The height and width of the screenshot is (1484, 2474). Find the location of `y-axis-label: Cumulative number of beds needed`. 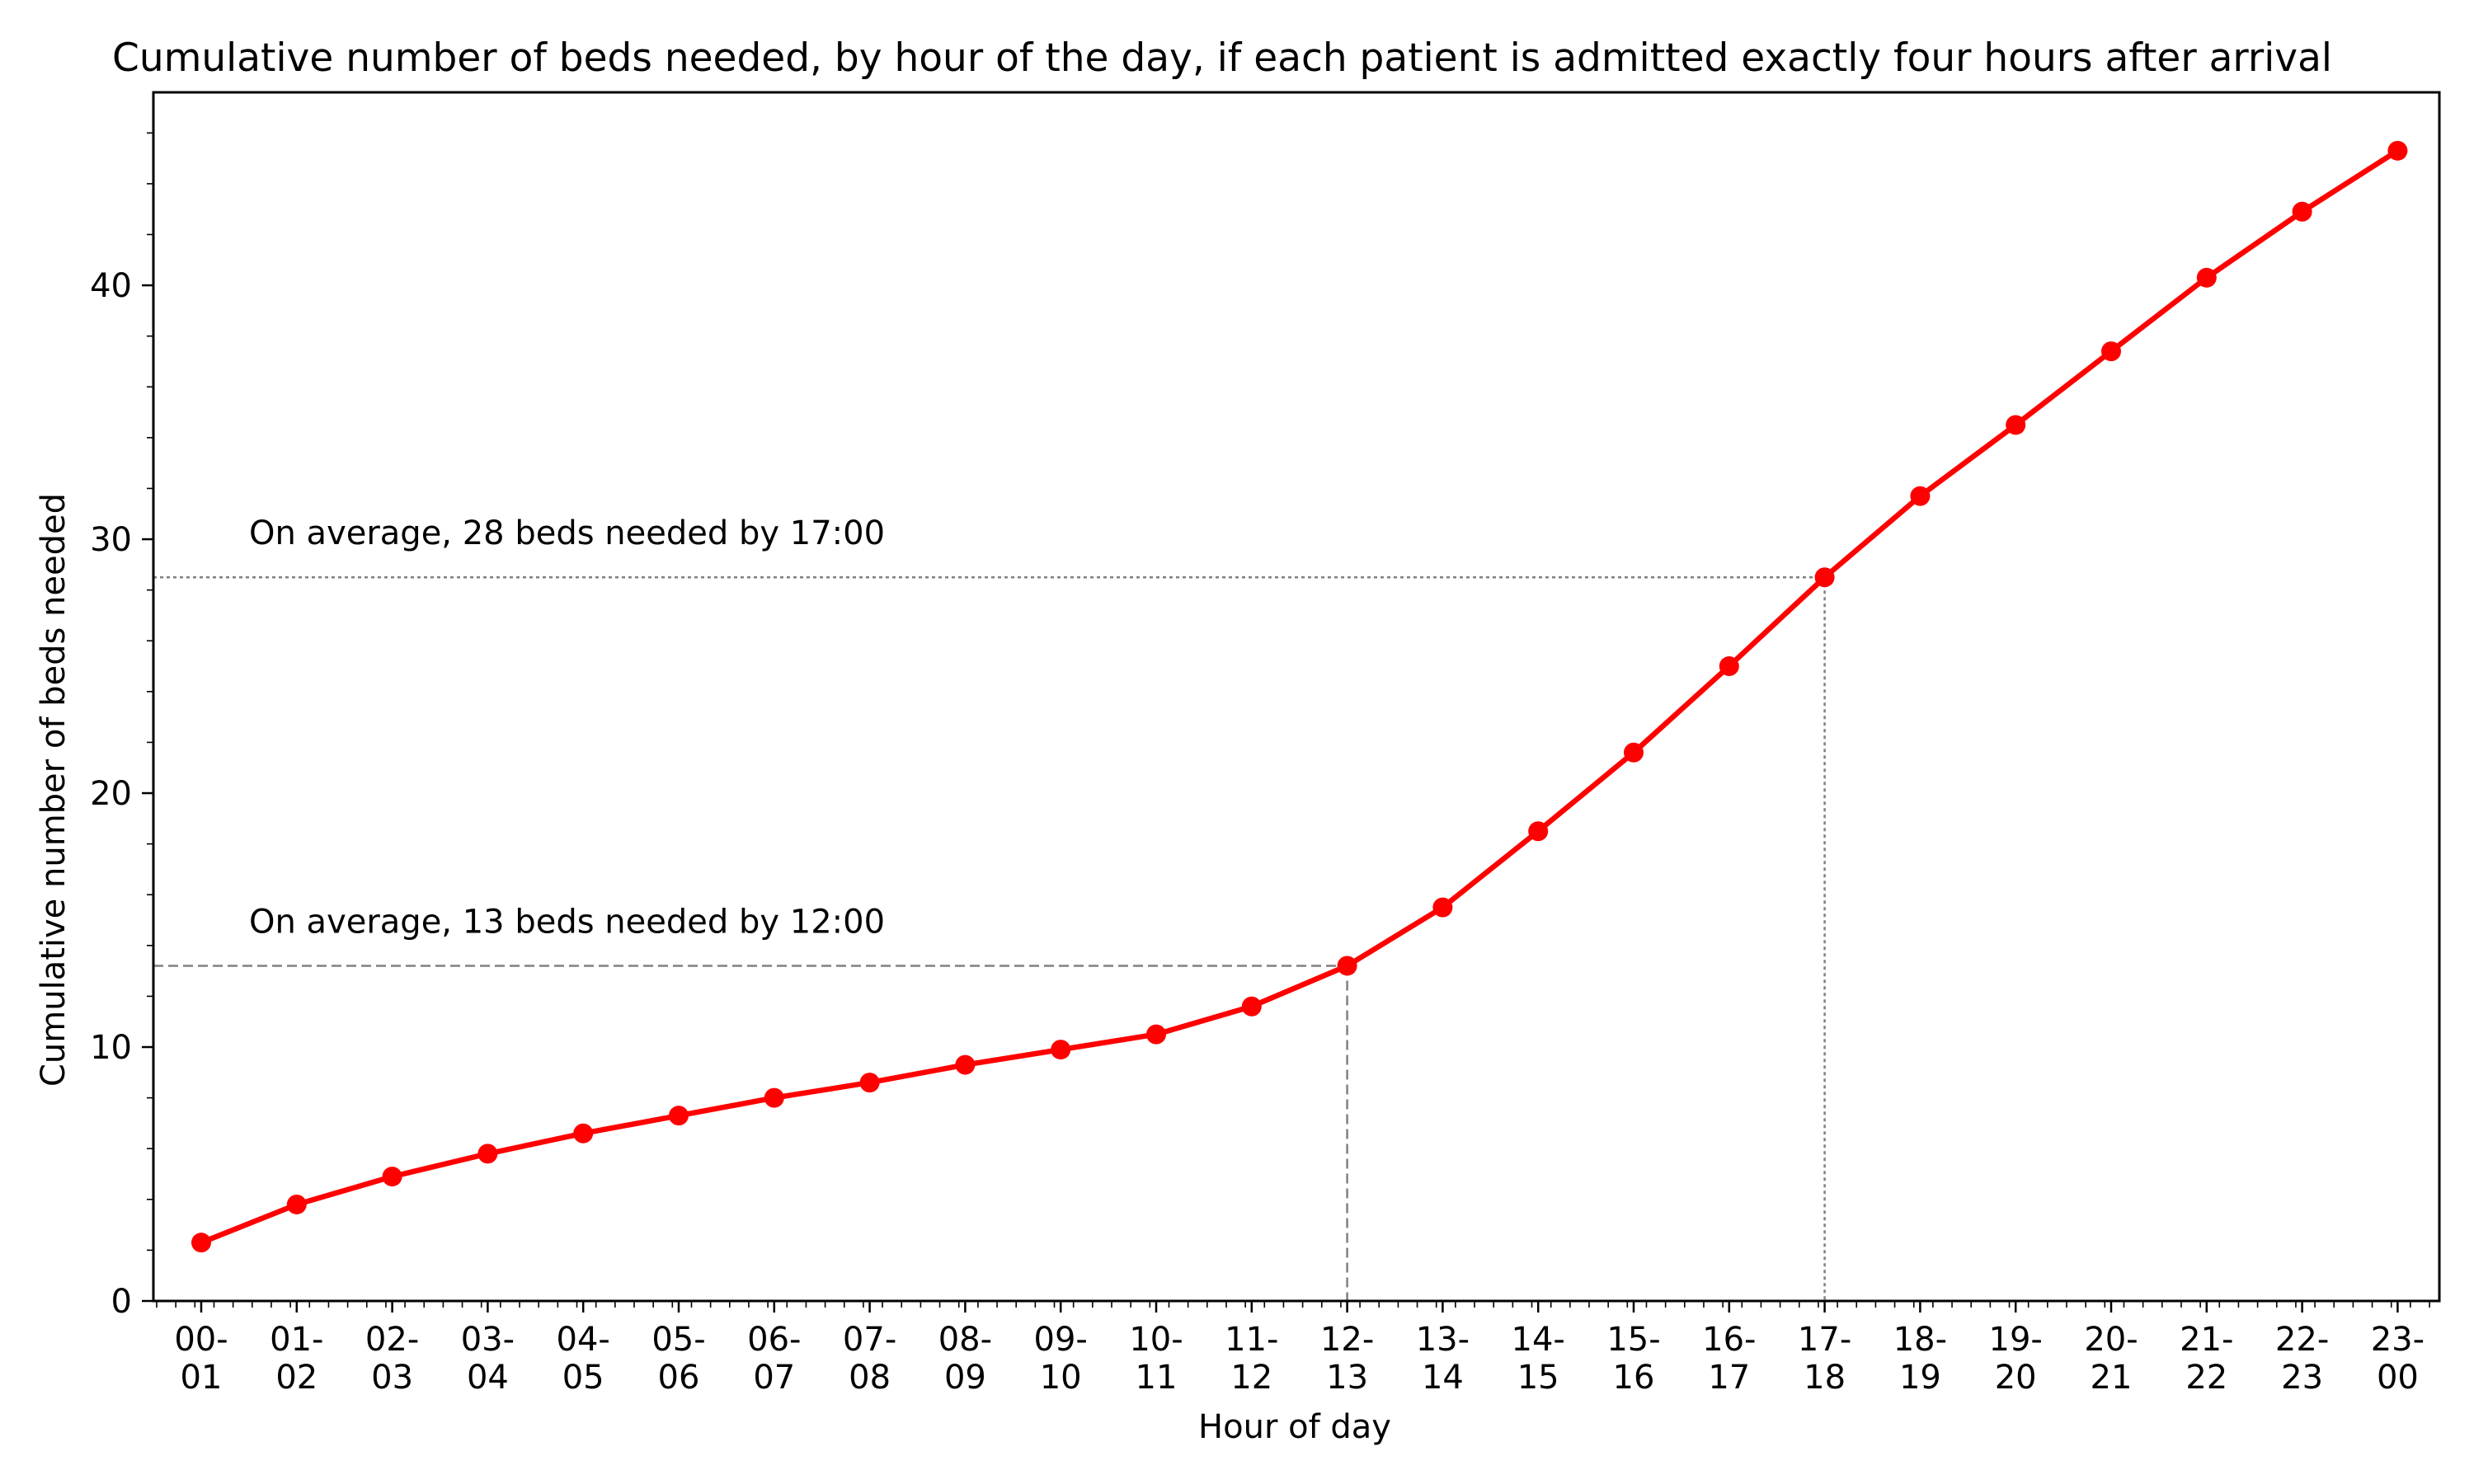

y-axis-label: Cumulative number of beds needed is located at coordinates (54, 790).